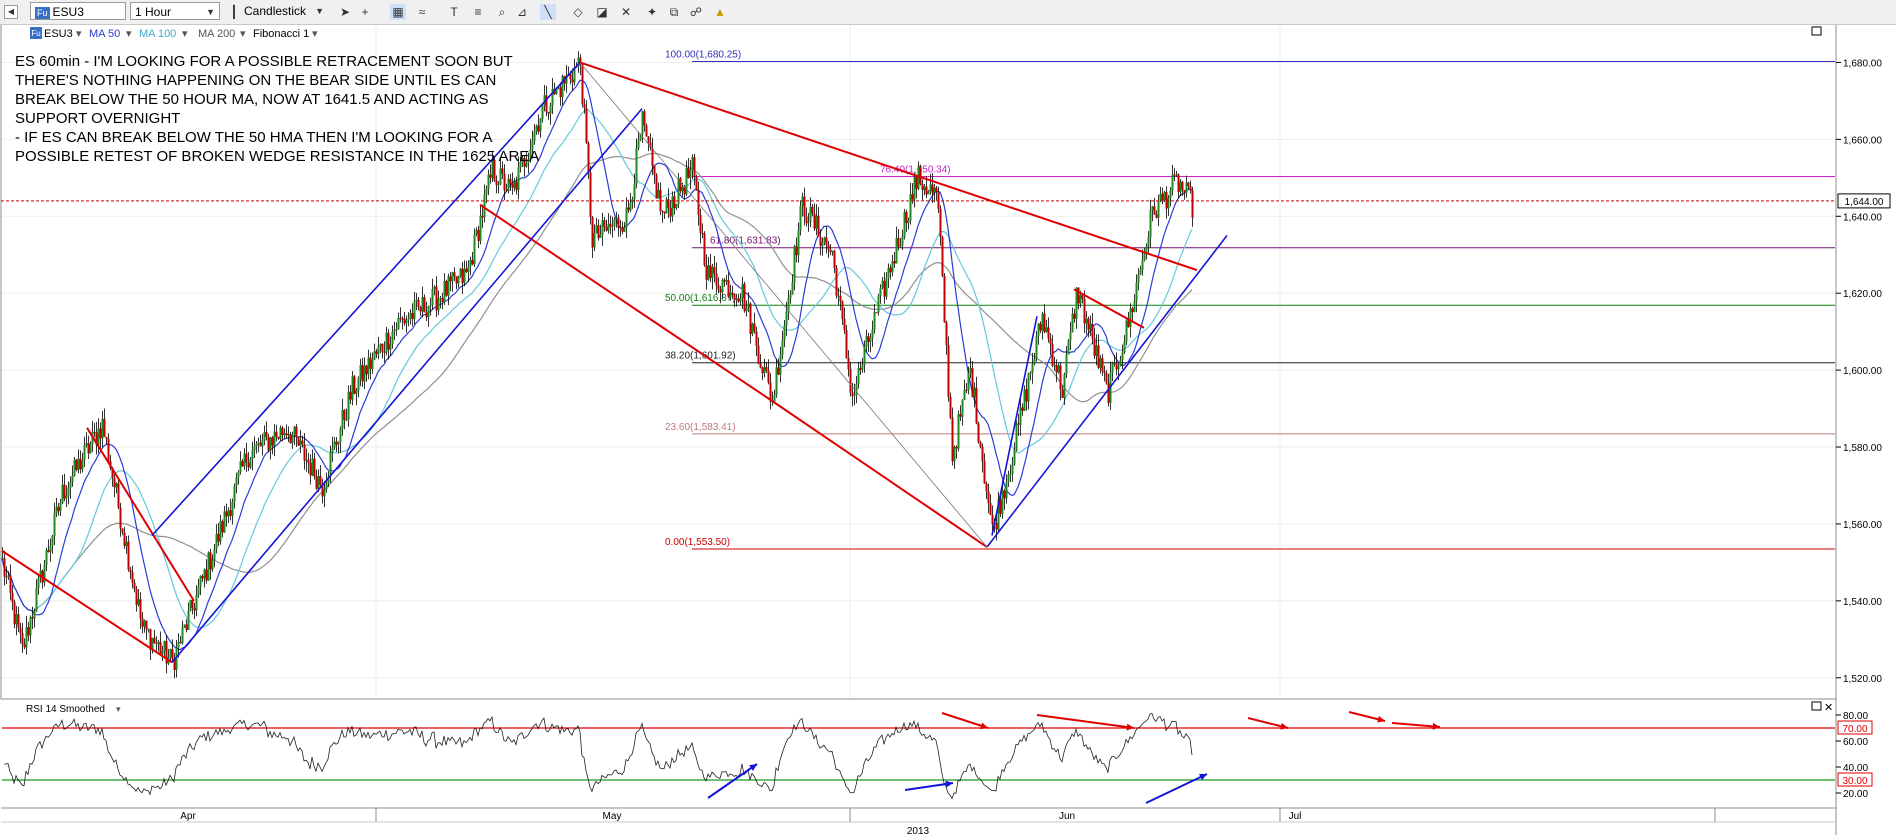 The width and height of the screenshot is (1896, 835). Describe the element at coordinates (11, 12) in the screenshot. I see `chevron-left-icon: ◀` at that location.